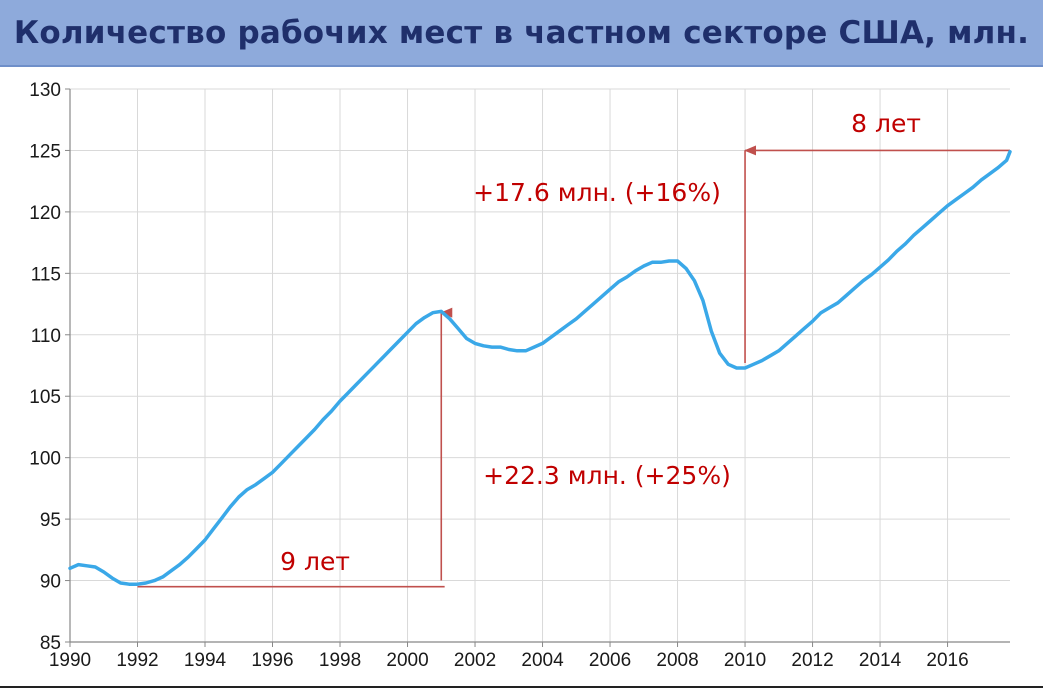  Describe the element at coordinates (597, 192) in the screenshot. I see `annotation-growth-2010-2017: +17.6 млн. (+16%)` at that location.